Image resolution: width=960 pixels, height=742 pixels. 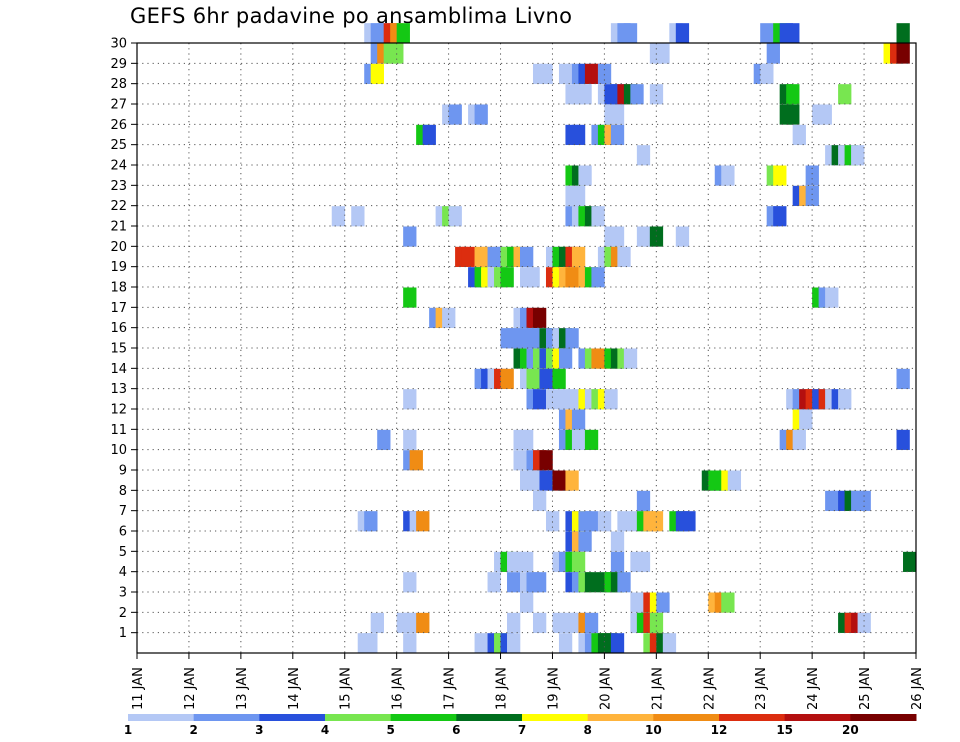 I want to click on y-tick-label: 8, so click(x=123, y=491).